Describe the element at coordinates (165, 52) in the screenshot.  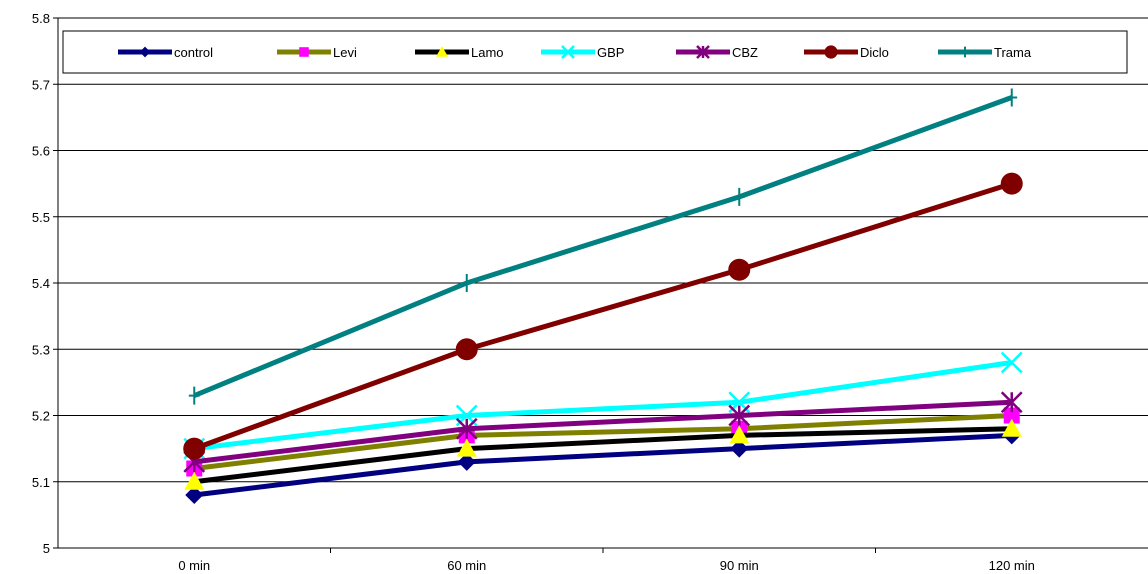
I see `legend-entry-control: control` at that location.